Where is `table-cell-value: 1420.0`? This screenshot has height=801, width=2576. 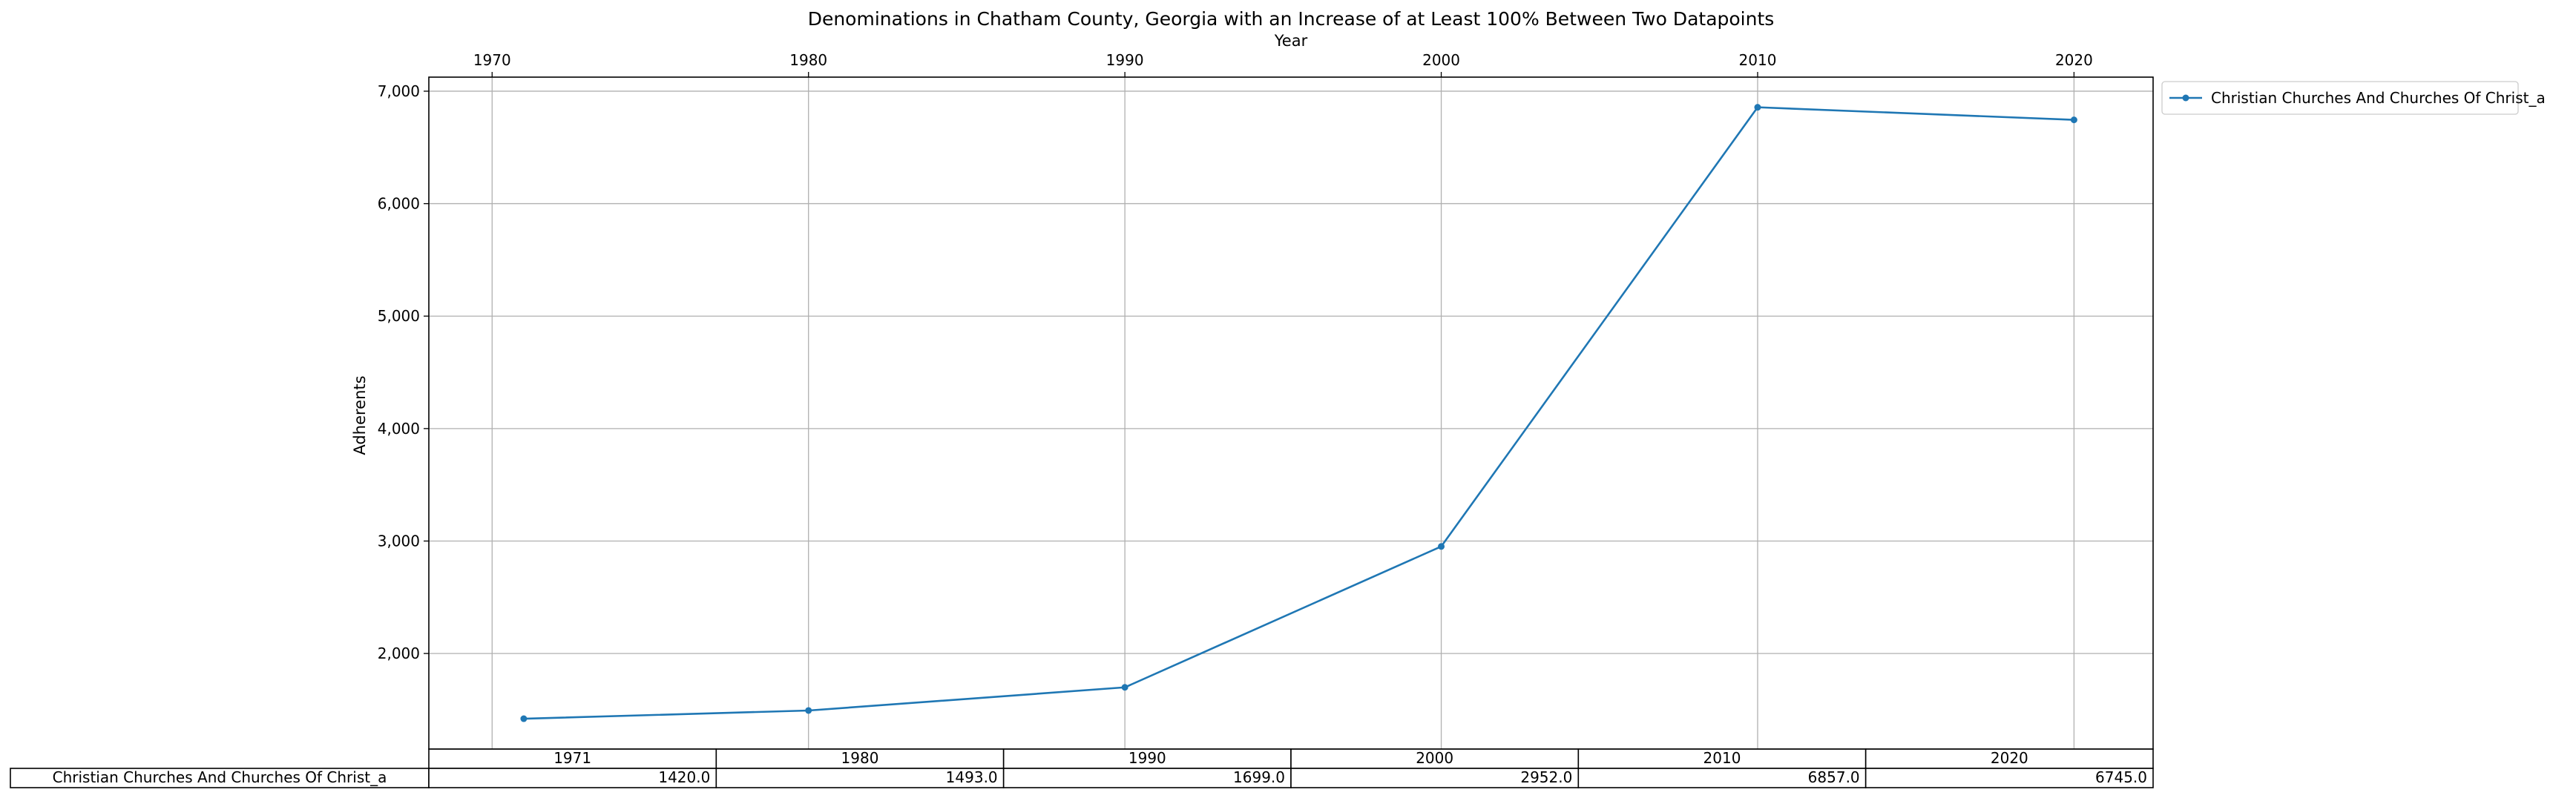
table-cell-value: 1420.0 is located at coordinates (684, 777).